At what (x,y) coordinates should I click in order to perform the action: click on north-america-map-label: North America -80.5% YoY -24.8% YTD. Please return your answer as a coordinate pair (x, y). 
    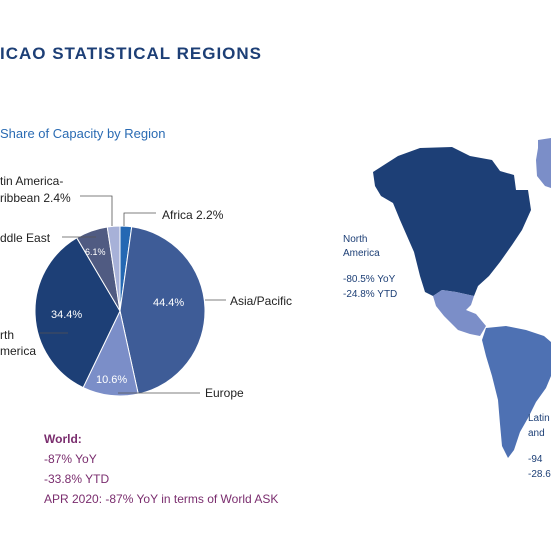
    Looking at the image, I should click on (370, 267).